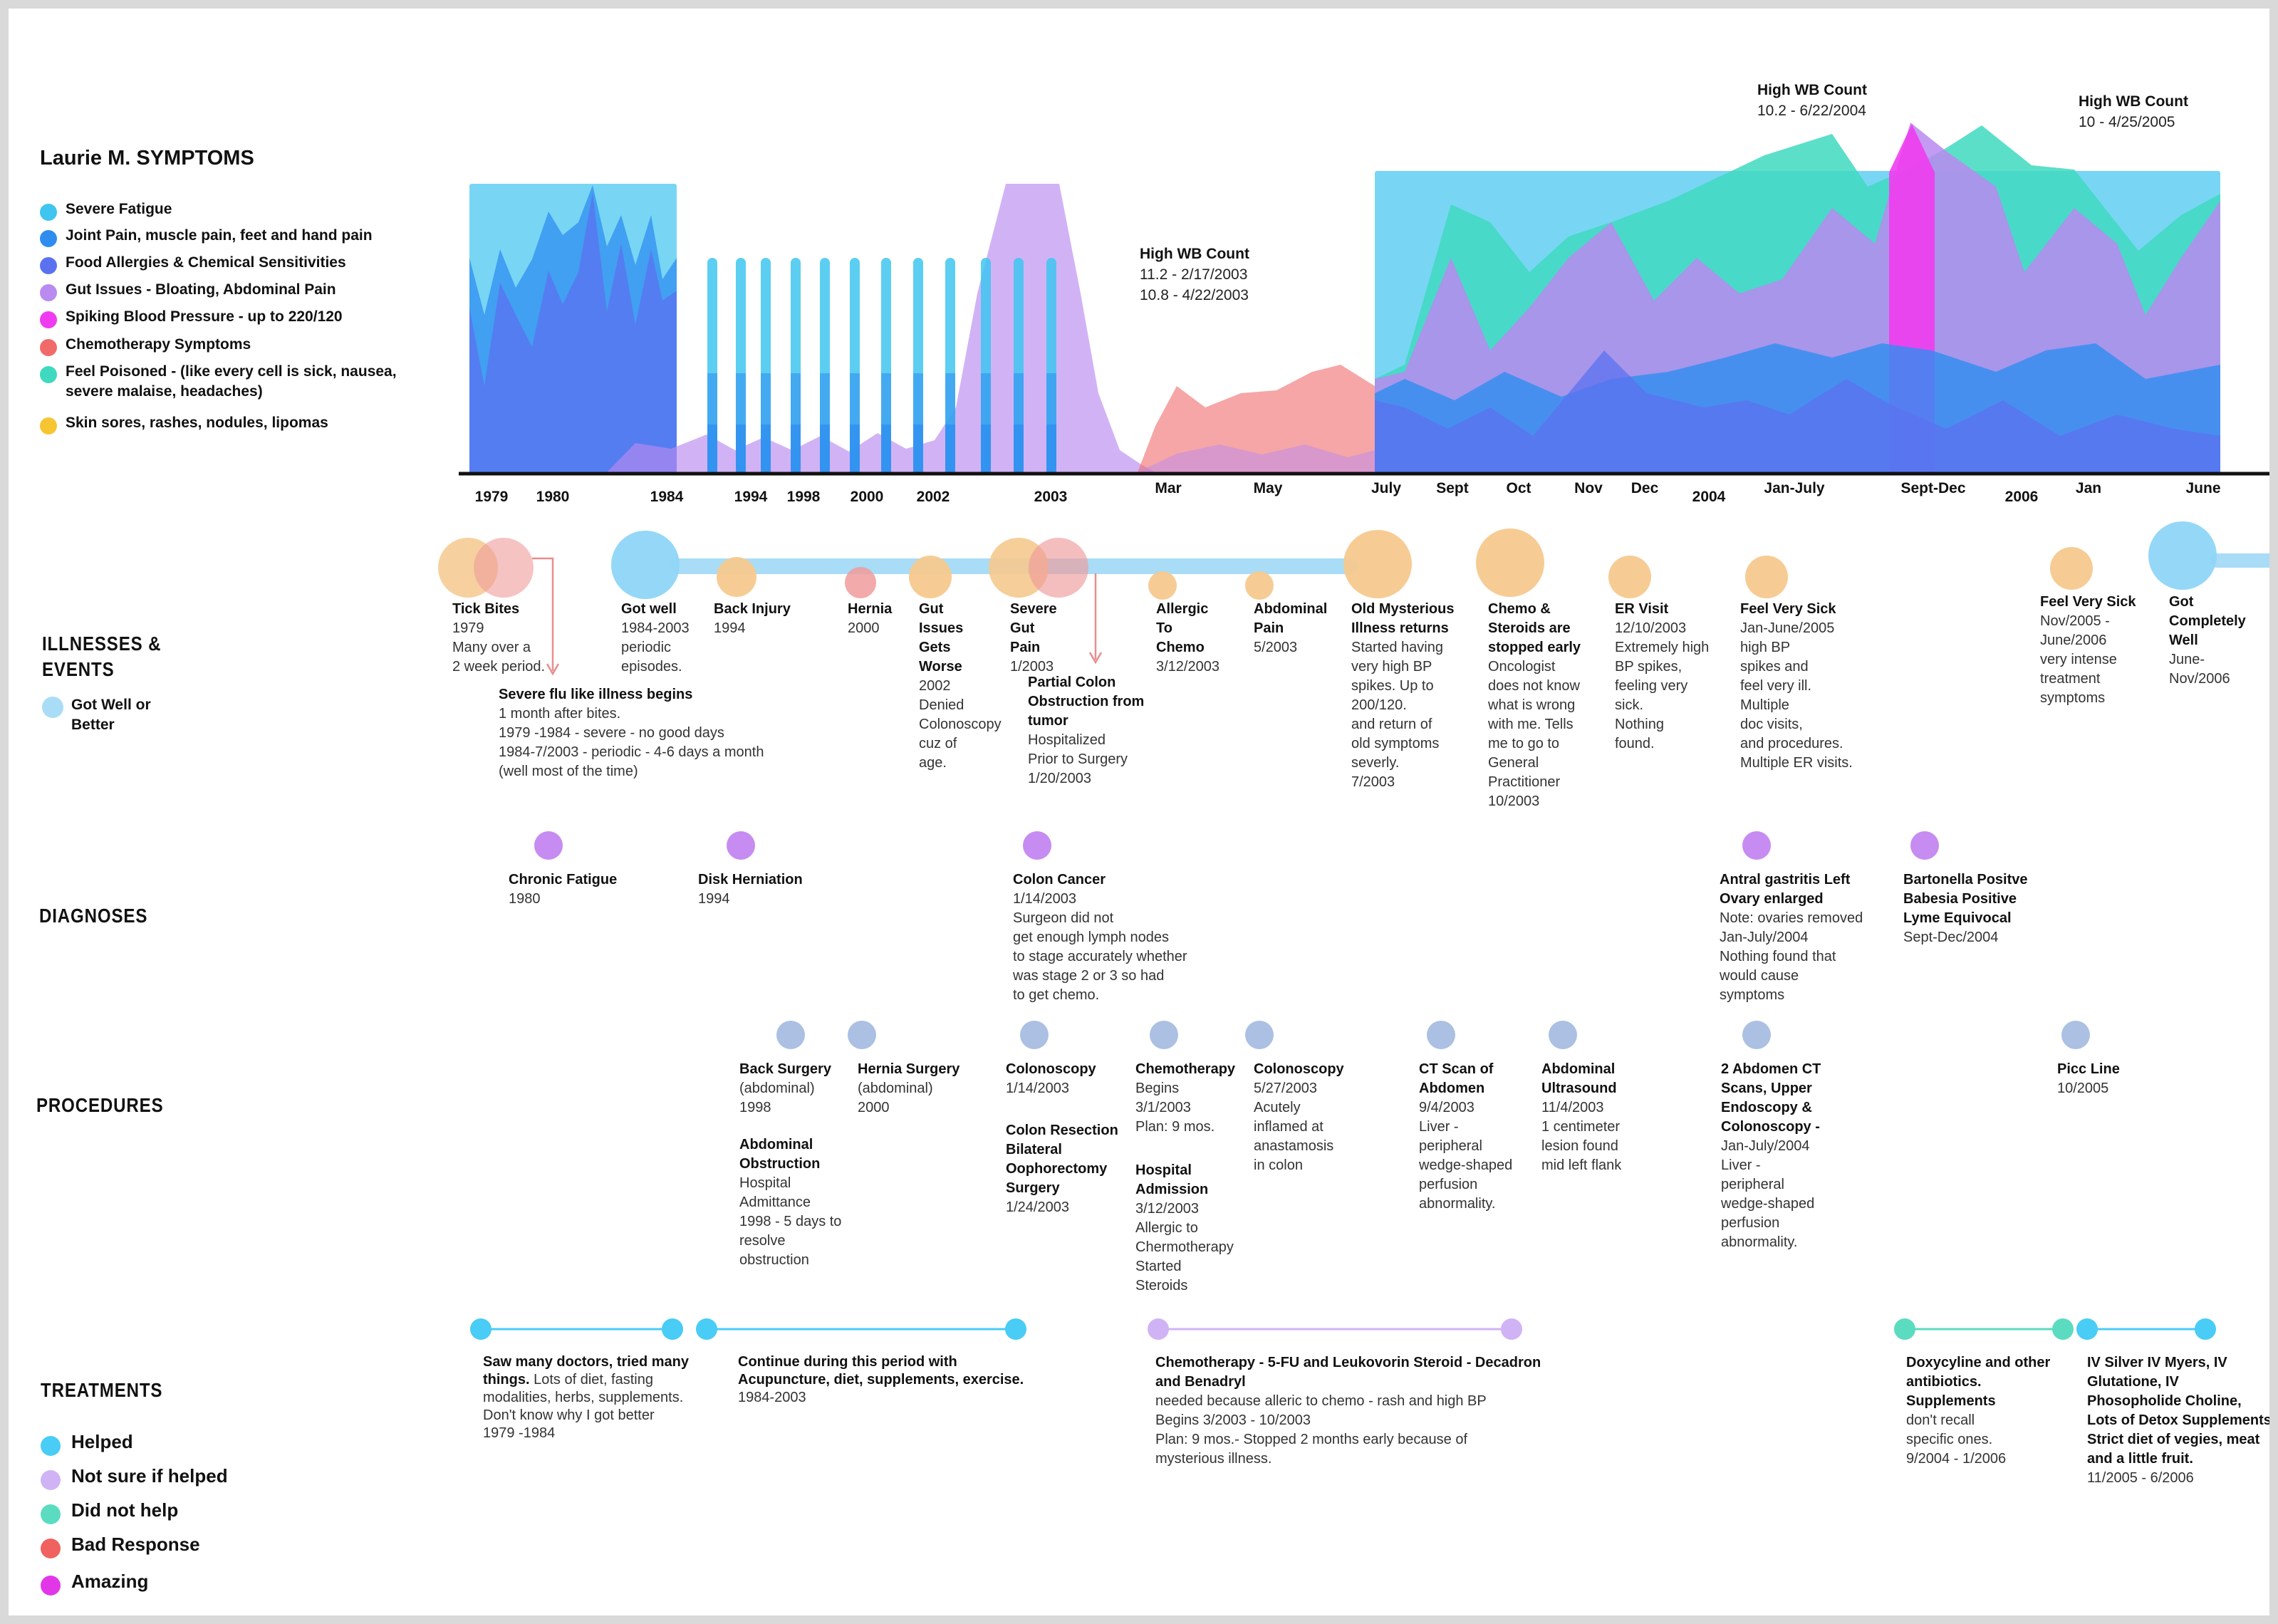 This screenshot has width=2278, height=1624. Describe the element at coordinates (149, 1476) in the screenshot. I see `treatment-legend-label: Not sure if helped` at that location.